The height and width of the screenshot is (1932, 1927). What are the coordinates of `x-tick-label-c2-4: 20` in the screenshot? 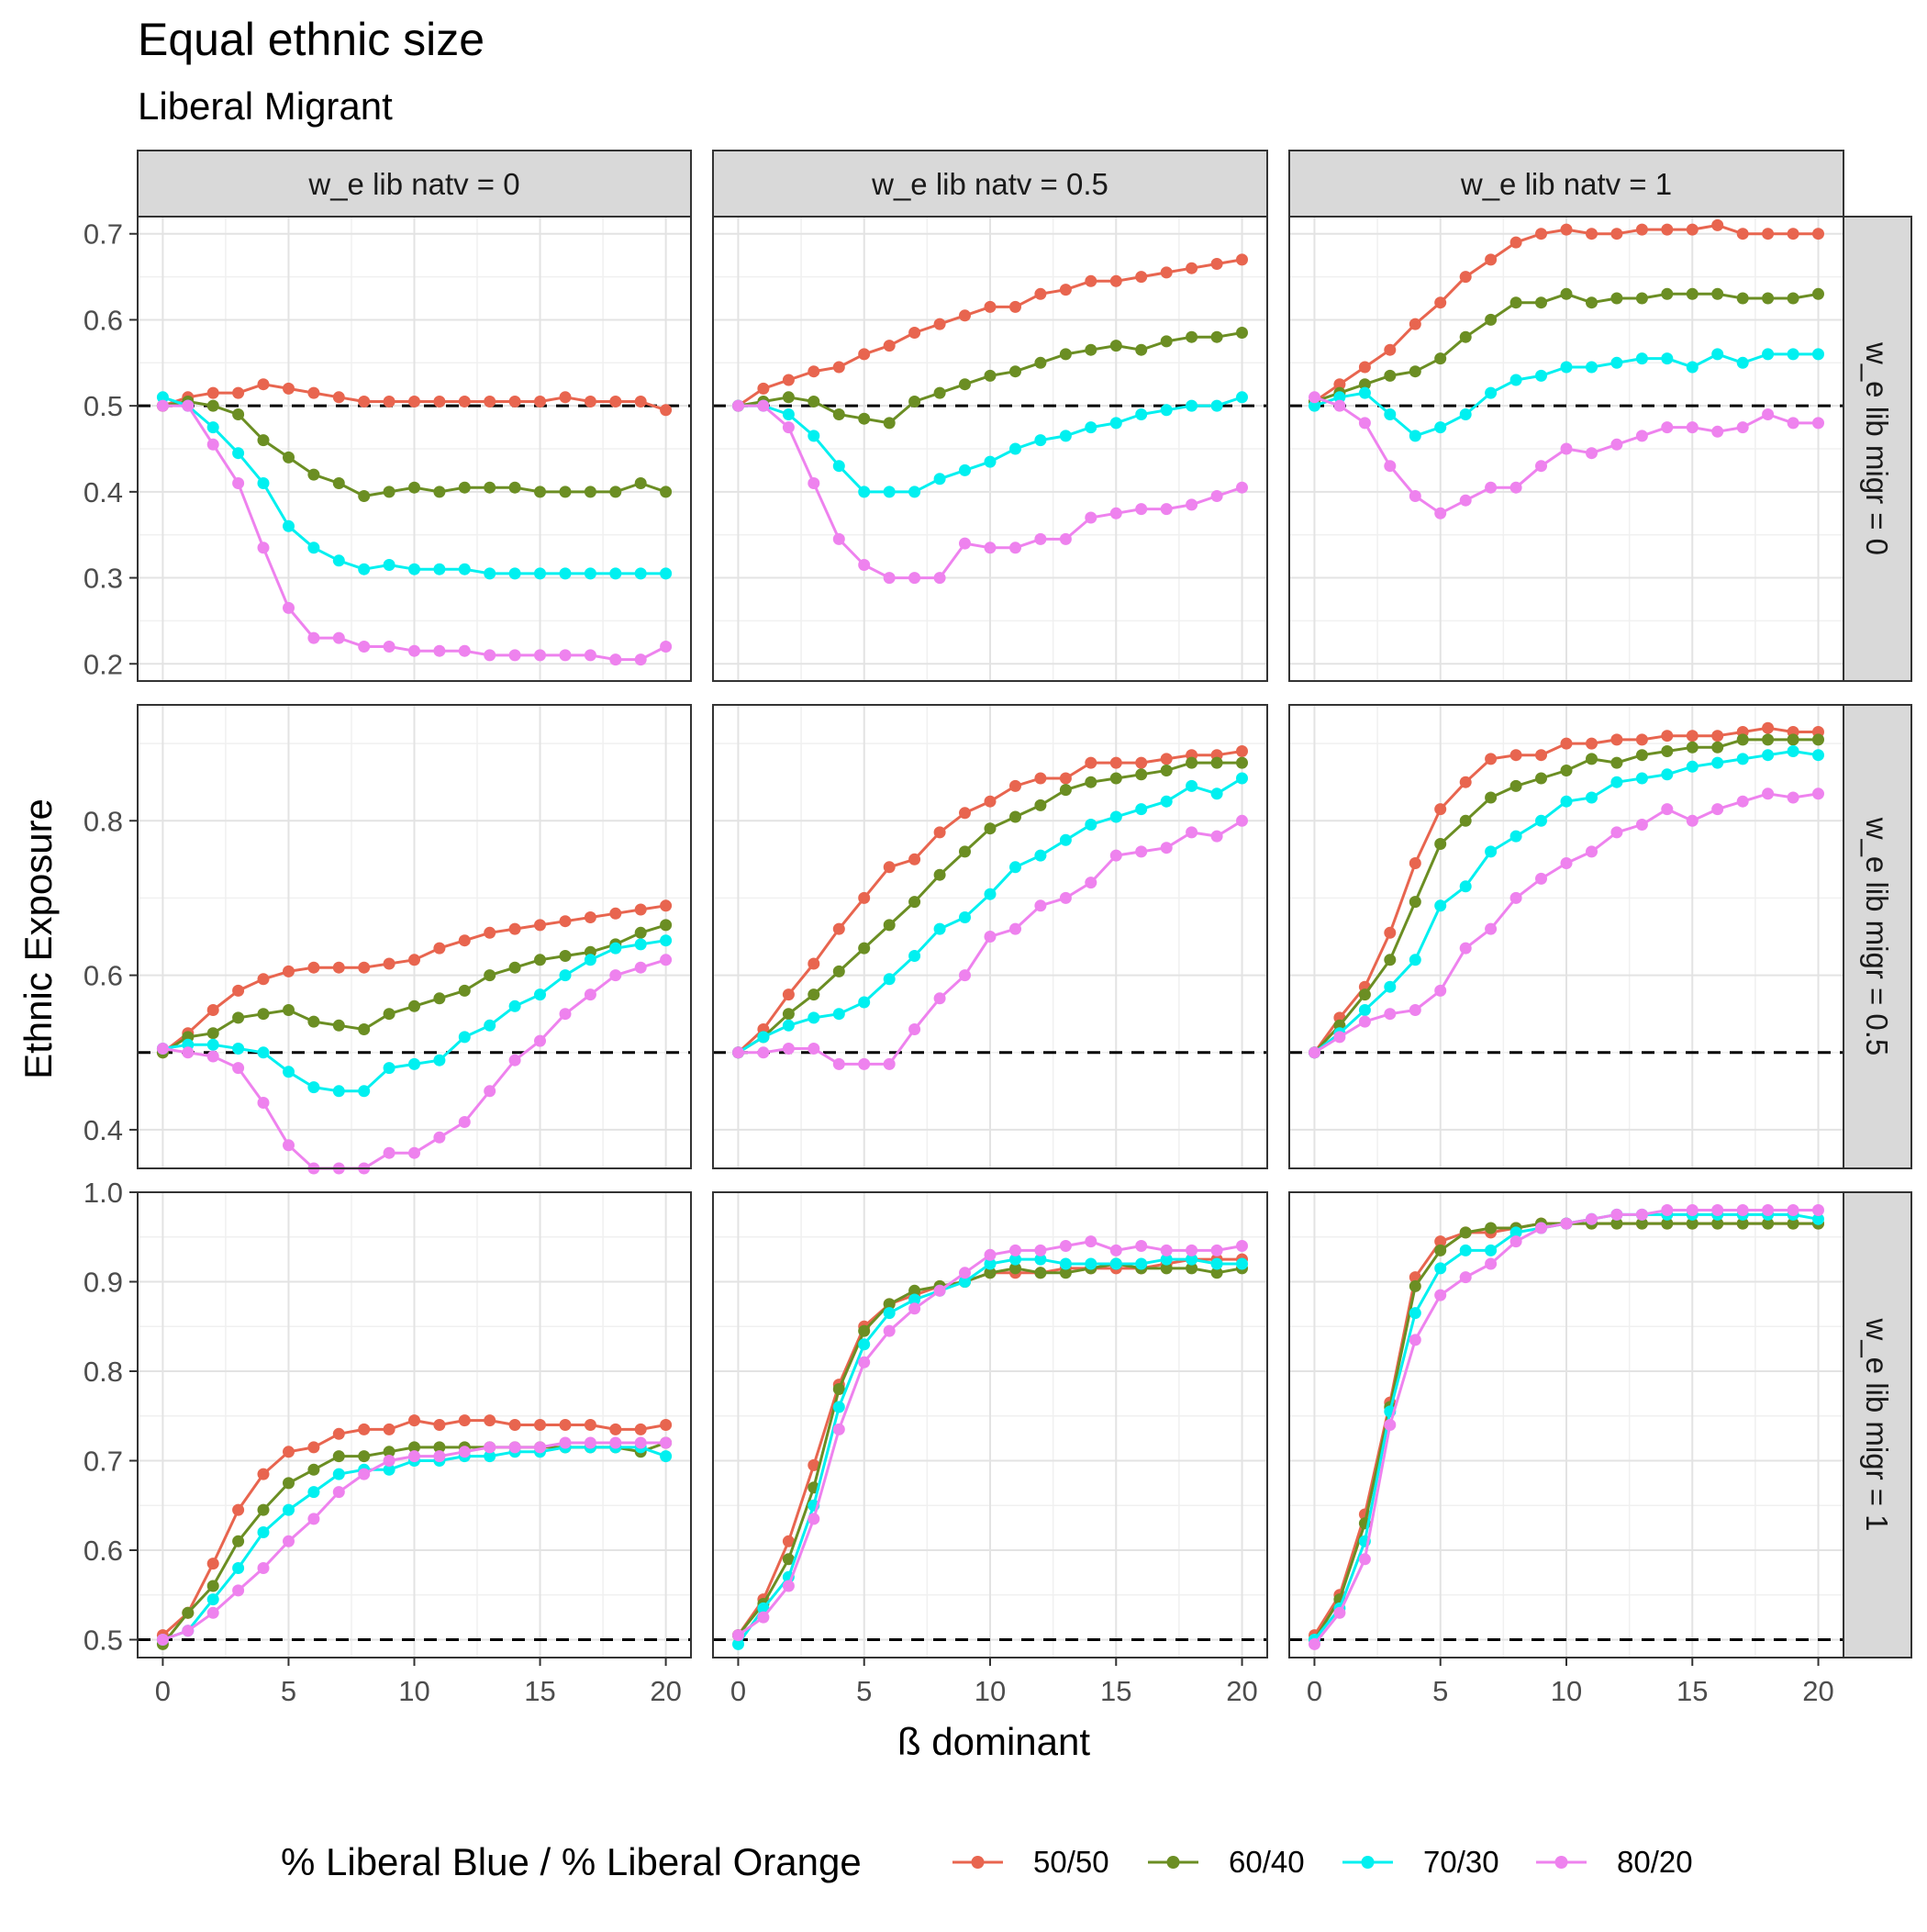 It's located at (1817, 1691).